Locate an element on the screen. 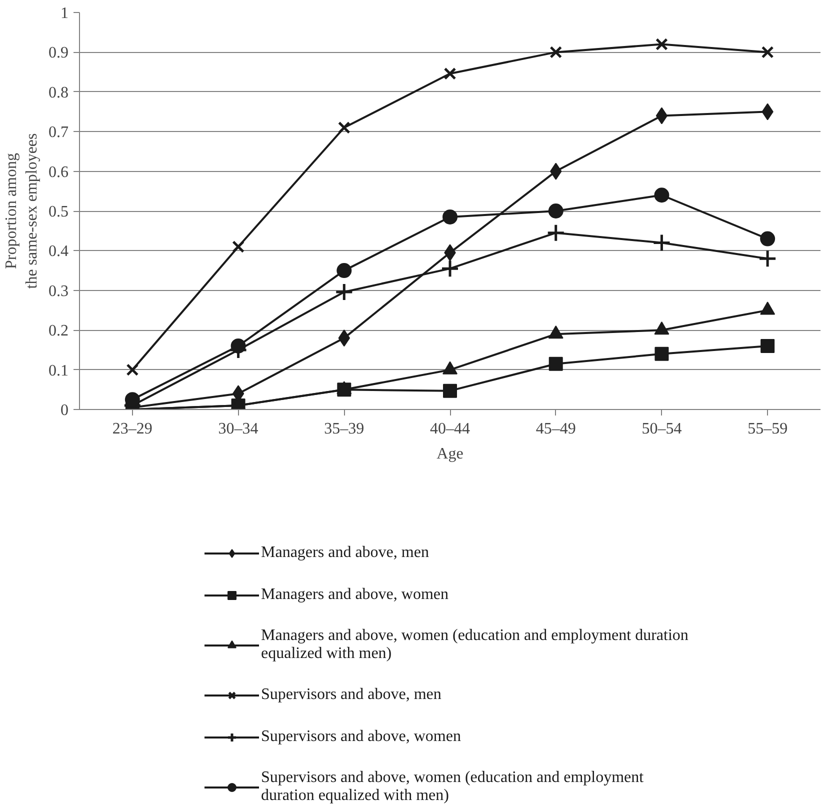 This screenshot has width=830, height=807. legend-label: Managers and above, men is located at coordinates (345, 553).